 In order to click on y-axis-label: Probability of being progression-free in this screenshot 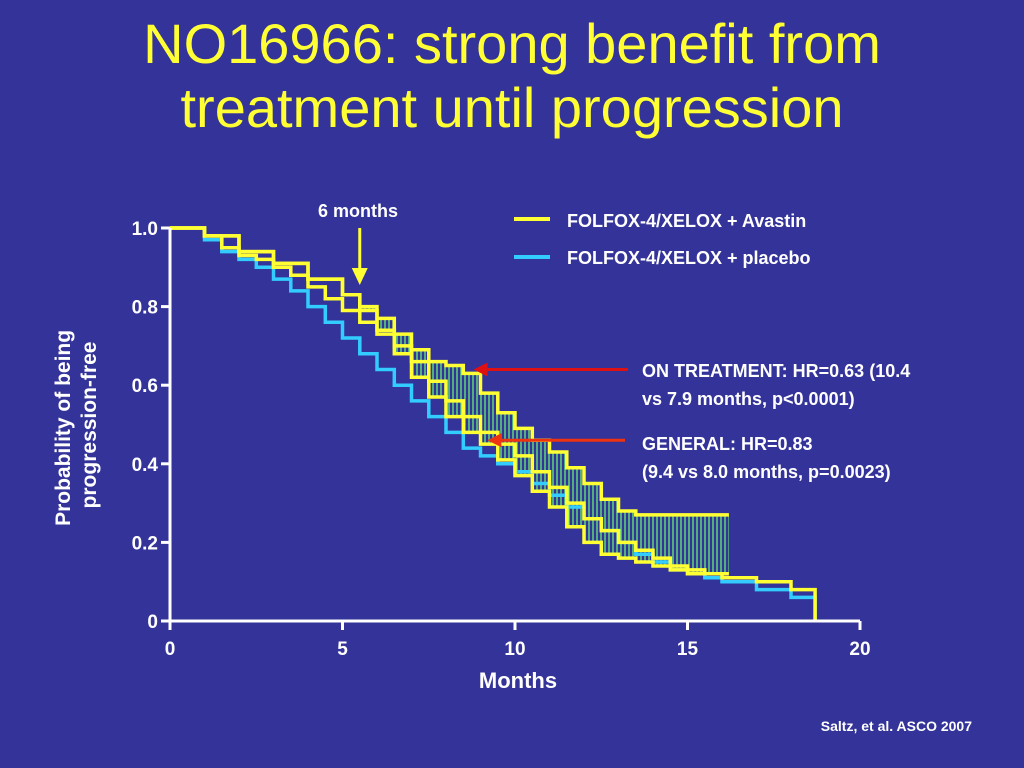, I will do `click(76, 425)`.